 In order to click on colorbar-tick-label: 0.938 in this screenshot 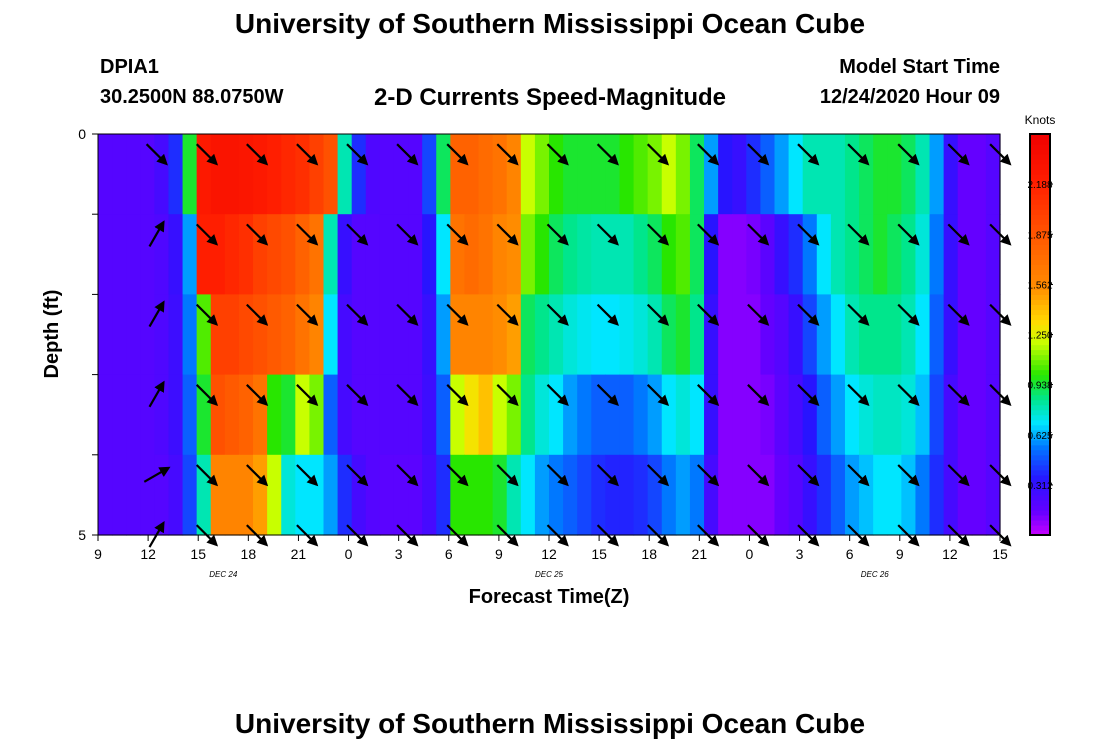, I will do `click(1039, 386)`.